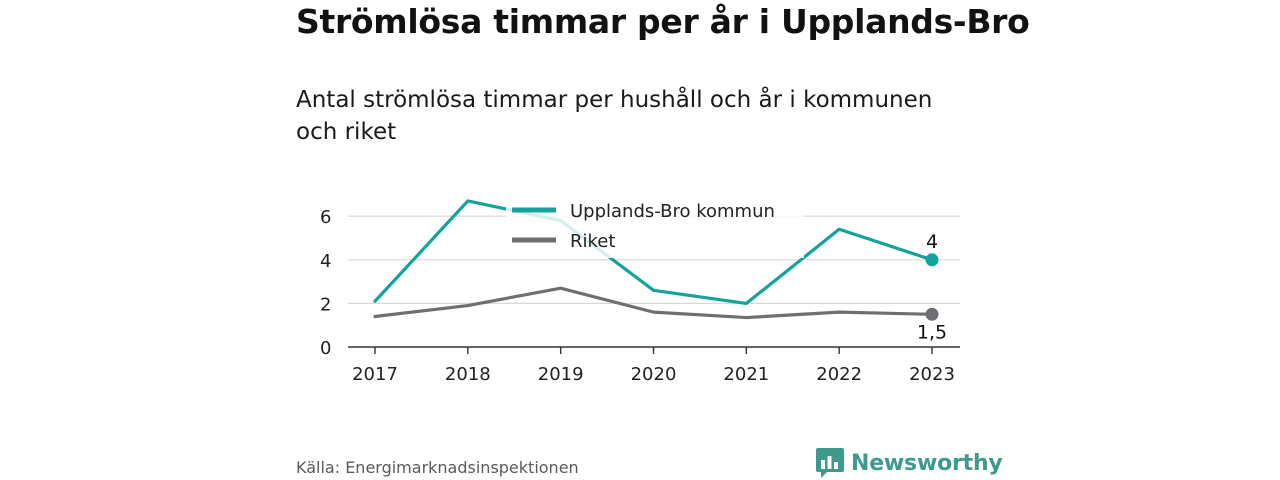  I want to click on x-tick-label: 2023, so click(932, 374).